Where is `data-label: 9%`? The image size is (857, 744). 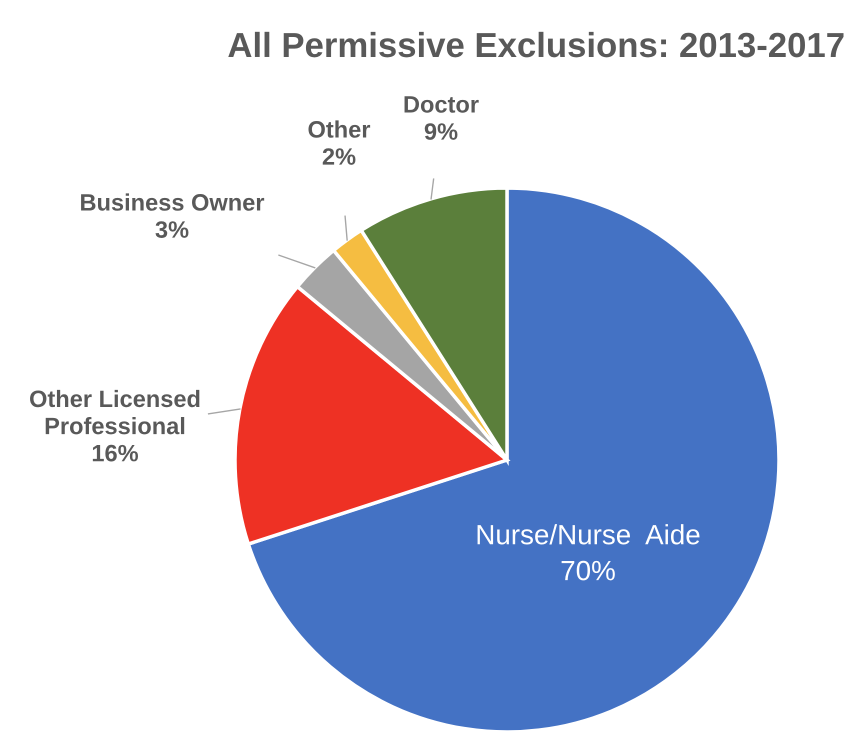
data-label: 9% is located at coordinates (441, 131).